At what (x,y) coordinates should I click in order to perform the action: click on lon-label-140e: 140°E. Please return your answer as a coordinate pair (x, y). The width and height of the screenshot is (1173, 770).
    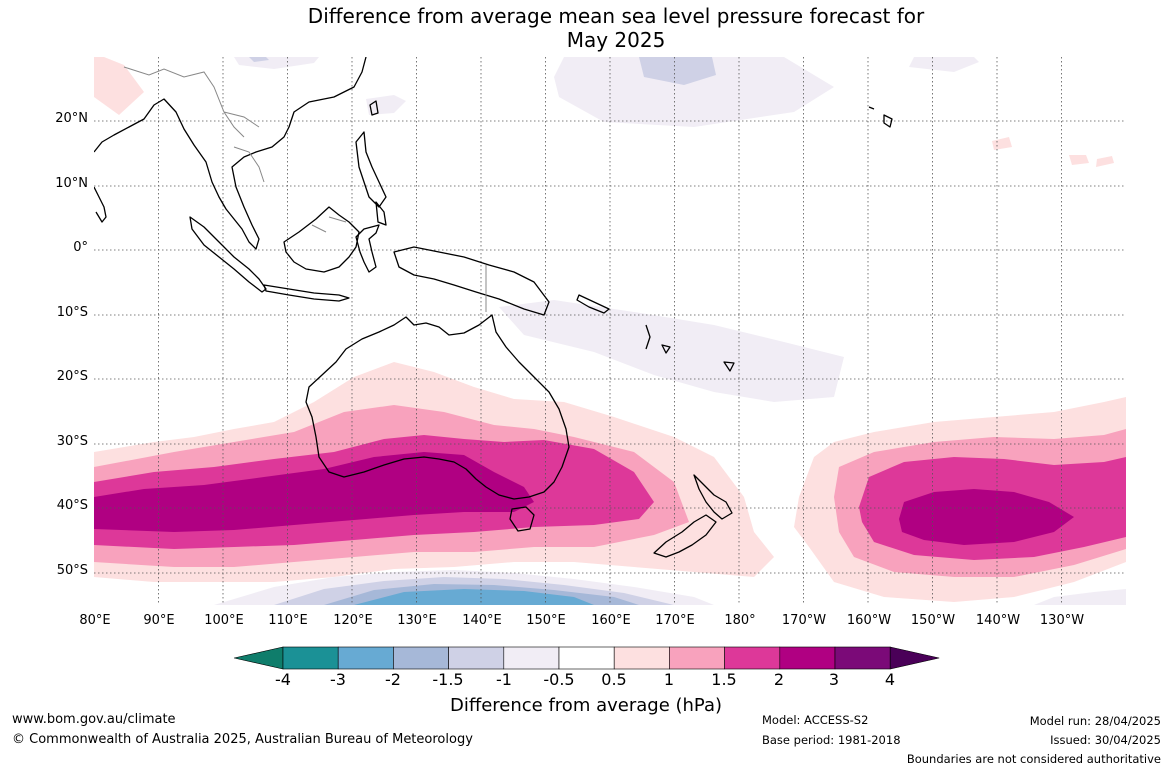
    Looking at the image, I should click on (482, 620).